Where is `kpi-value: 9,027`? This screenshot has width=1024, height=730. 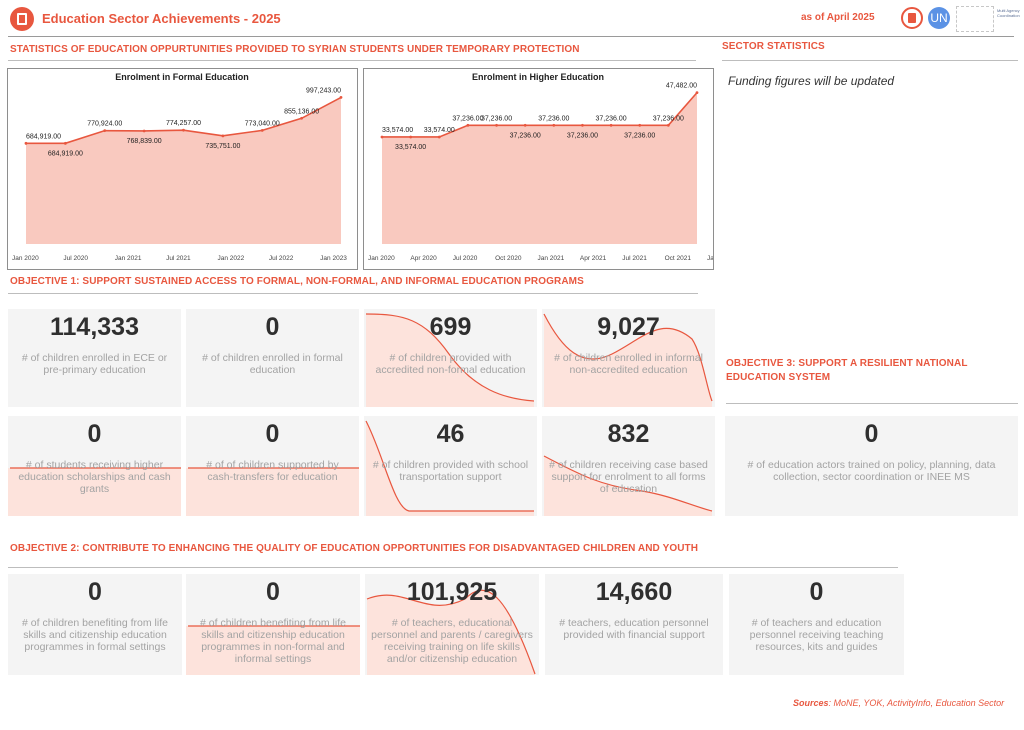 kpi-value: 9,027 is located at coordinates (628, 327).